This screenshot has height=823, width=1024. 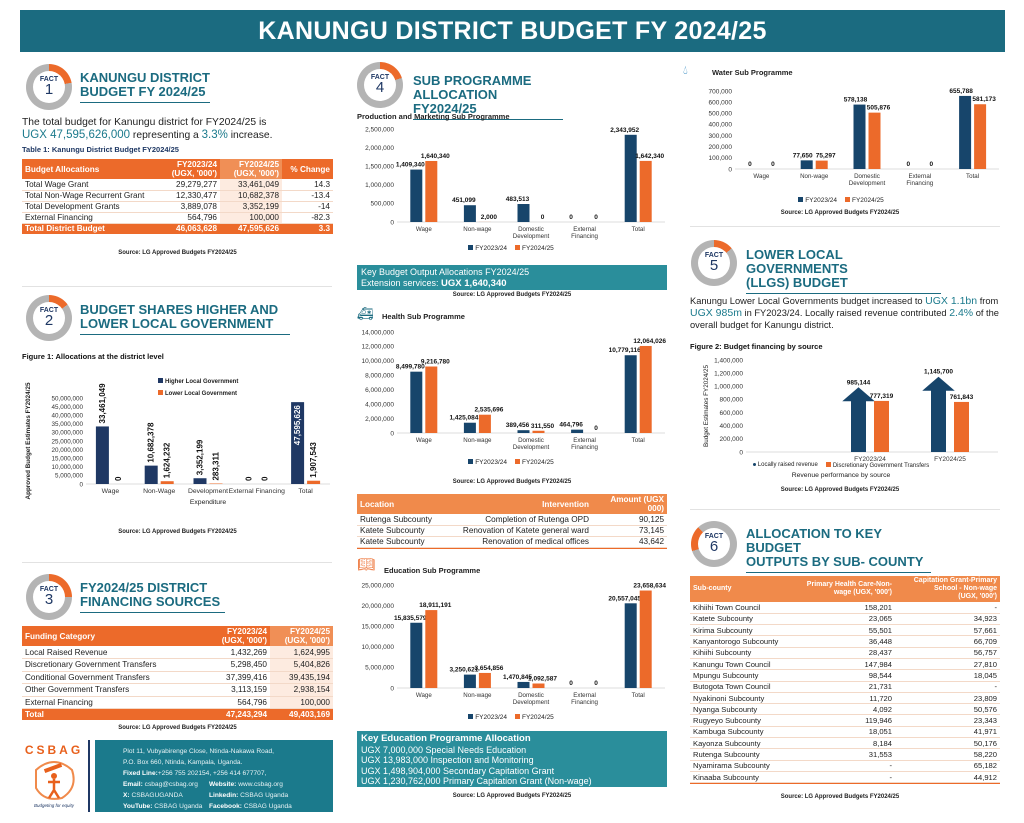 I want to click on category-label: Wage, so click(x=111, y=491).